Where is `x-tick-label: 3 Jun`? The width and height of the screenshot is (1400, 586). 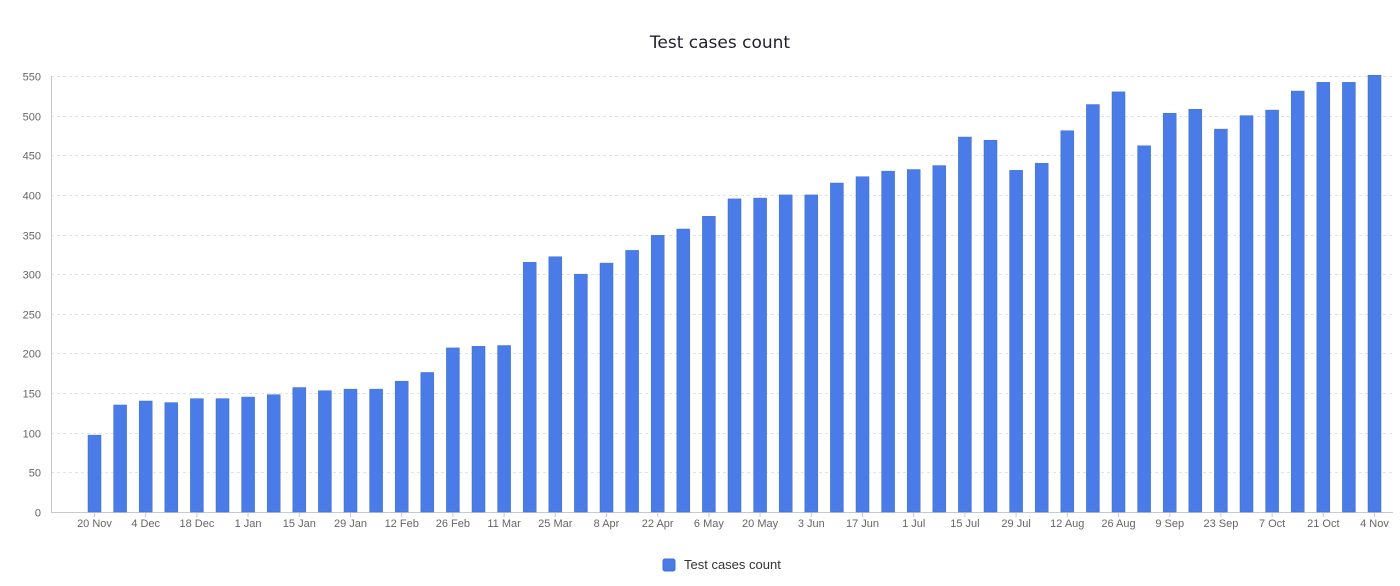
x-tick-label: 3 Jun is located at coordinates (811, 524).